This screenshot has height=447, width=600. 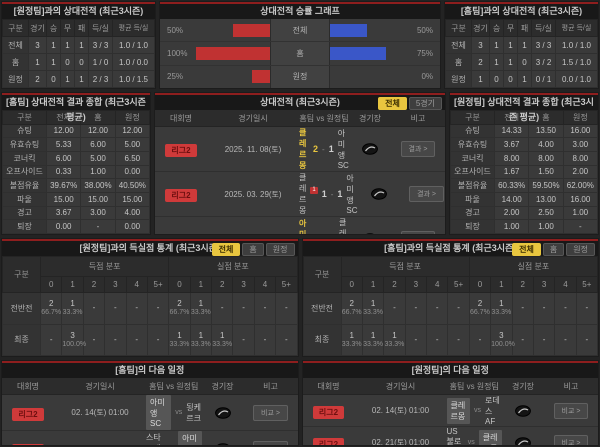 I want to click on home-score: 1, so click(x=316, y=234).